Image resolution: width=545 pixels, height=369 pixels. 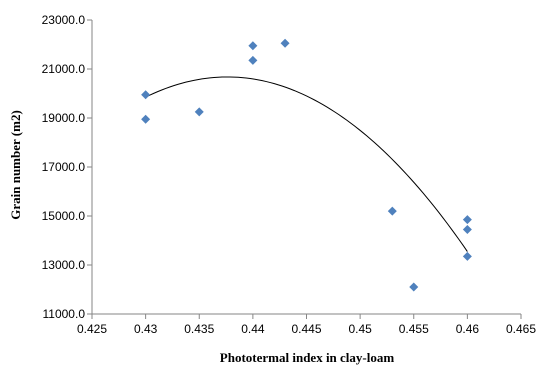 I want to click on y-tick-label: 23000.0, so click(x=64, y=20).